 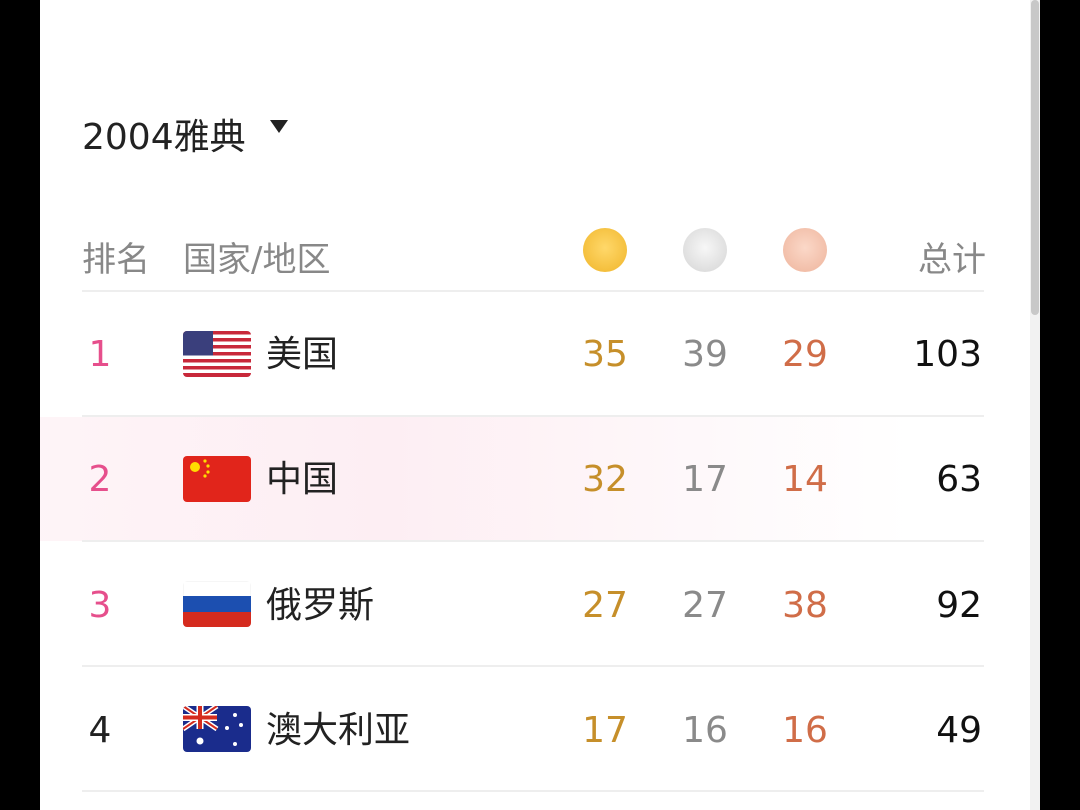 What do you see at coordinates (959, 605) in the screenshot?
I see `total-count: 92` at bounding box center [959, 605].